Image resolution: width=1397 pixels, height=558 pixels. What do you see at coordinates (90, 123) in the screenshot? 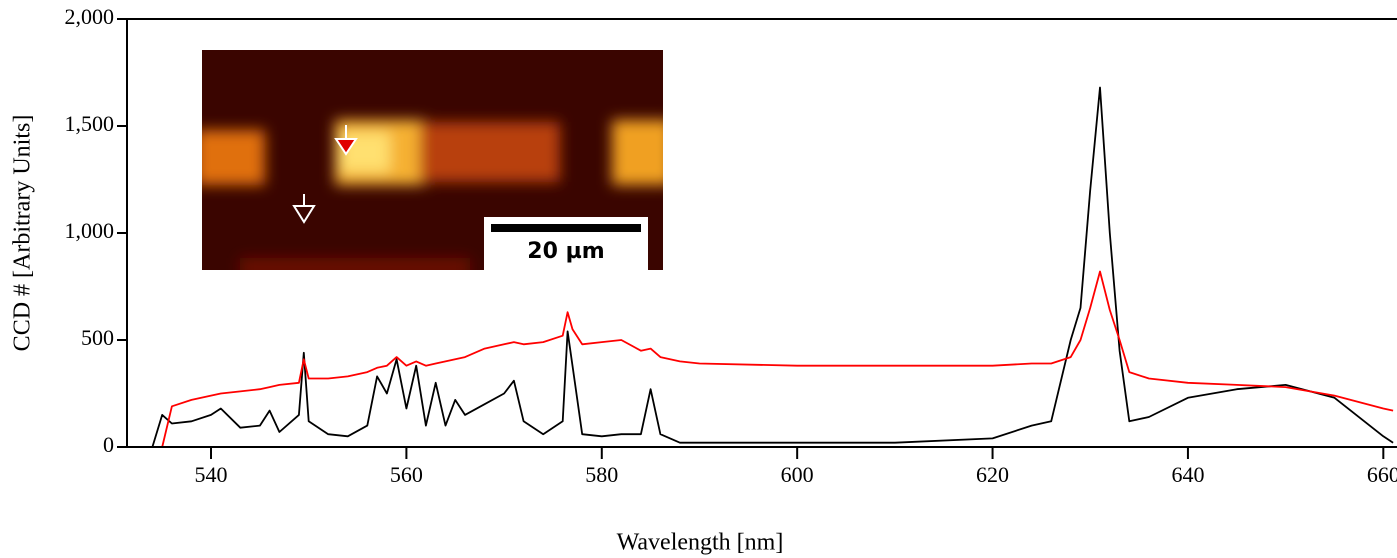
I see `y-tick-label: 1,500` at bounding box center [90, 123].